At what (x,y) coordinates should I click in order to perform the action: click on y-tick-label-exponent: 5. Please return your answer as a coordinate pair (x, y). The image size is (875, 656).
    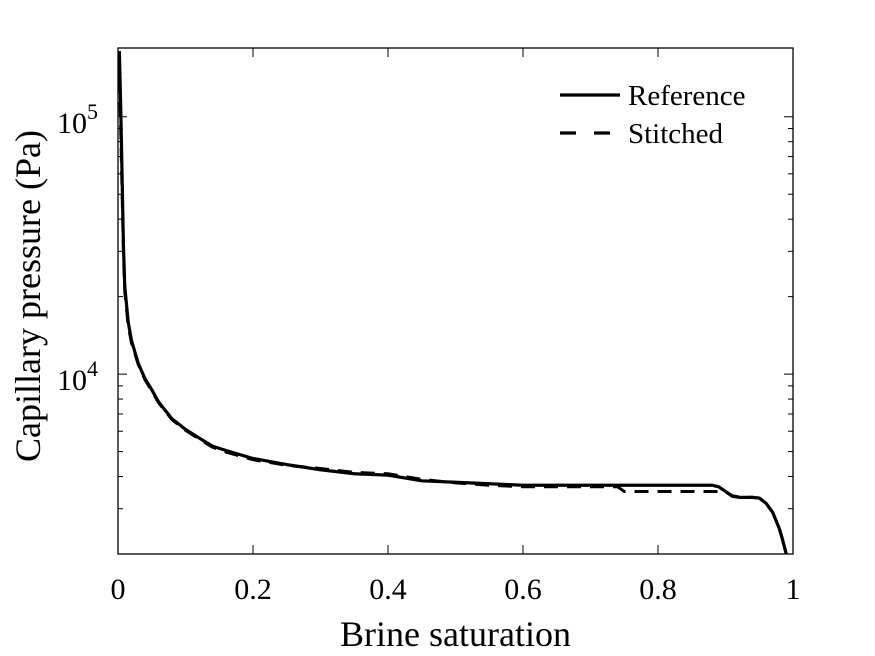
    Looking at the image, I should click on (92, 111).